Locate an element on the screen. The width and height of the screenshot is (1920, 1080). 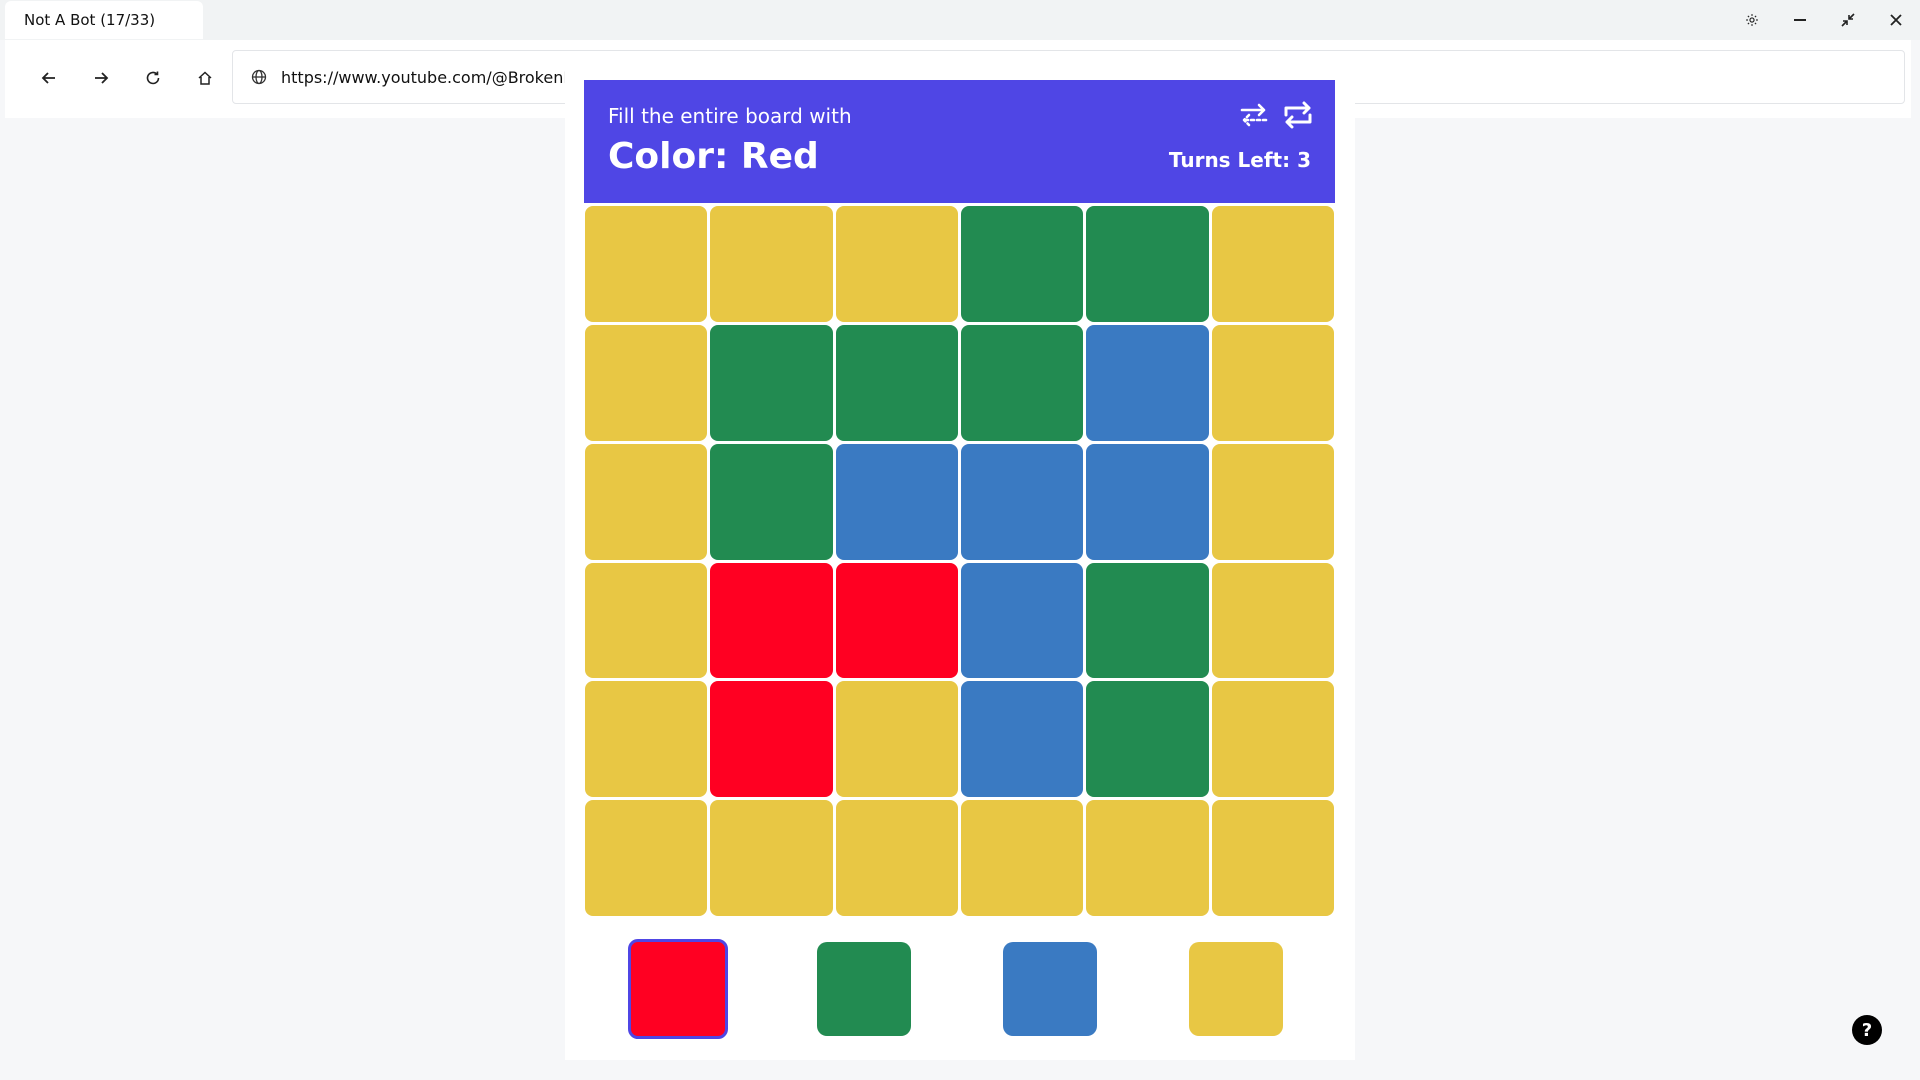
collapse-arrows-icon is located at coordinates (1848, 20).